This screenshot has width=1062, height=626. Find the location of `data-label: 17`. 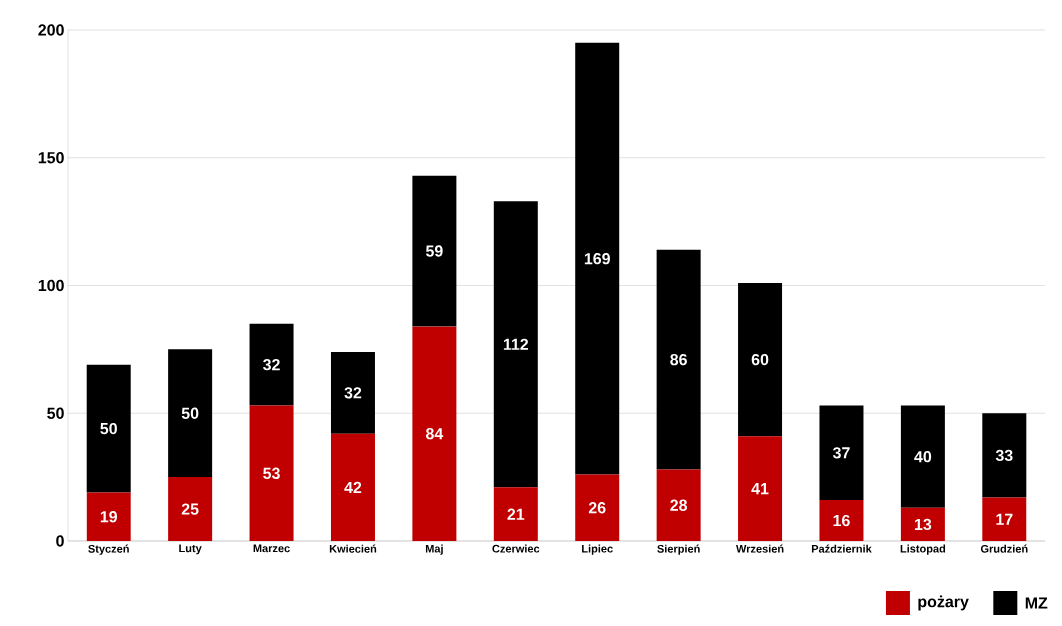

data-label: 17 is located at coordinates (1004, 519).